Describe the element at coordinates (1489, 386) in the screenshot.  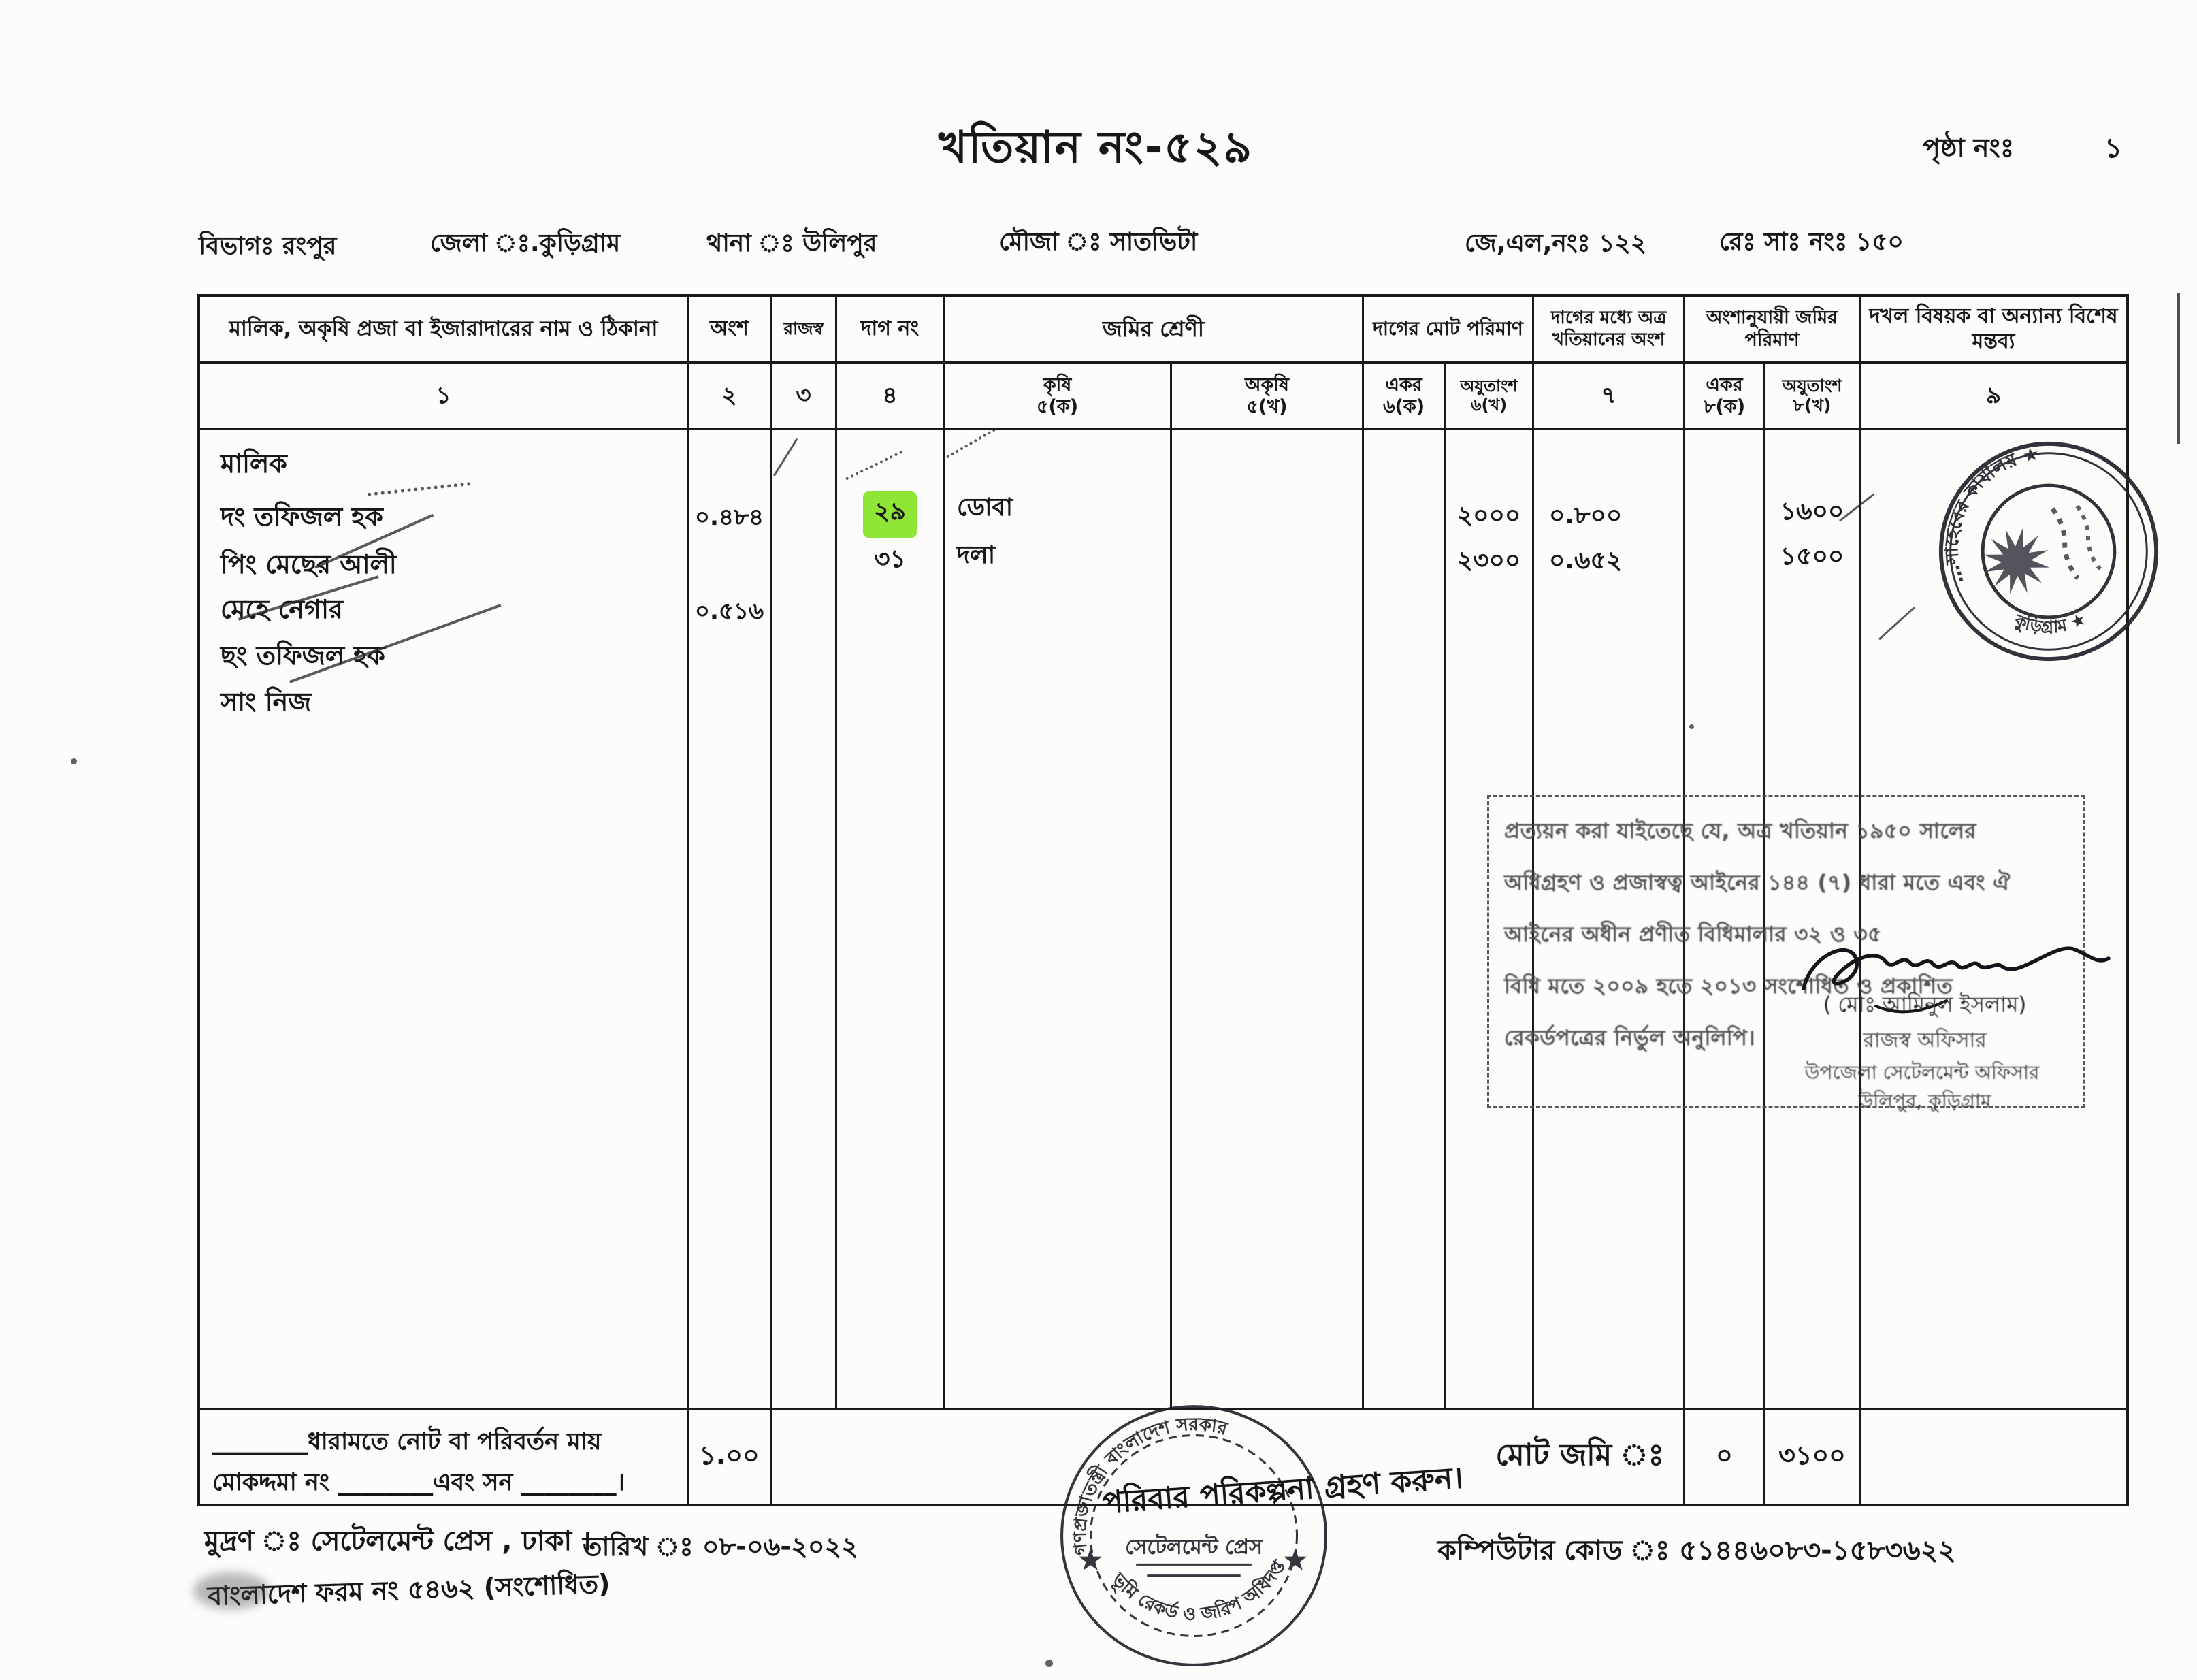
I see `subheader-dec6-label: অযুতাংশ` at that location.